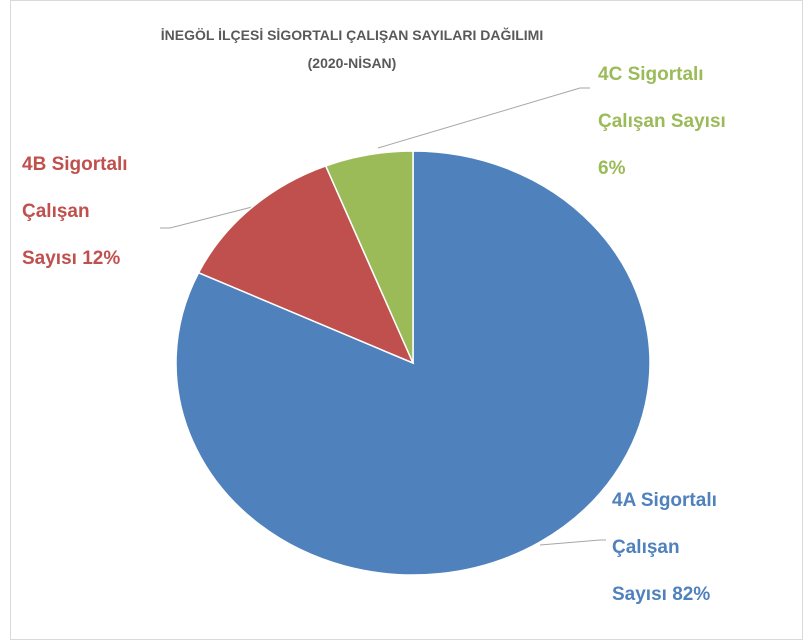 The width and height of the screenshot is (804, 641). What do you see at coordinates (664, 547) in the screenshot?
I see `category-label: 4A Sigortalı Çalışan Sayısı` at bounding box center [664, 547].